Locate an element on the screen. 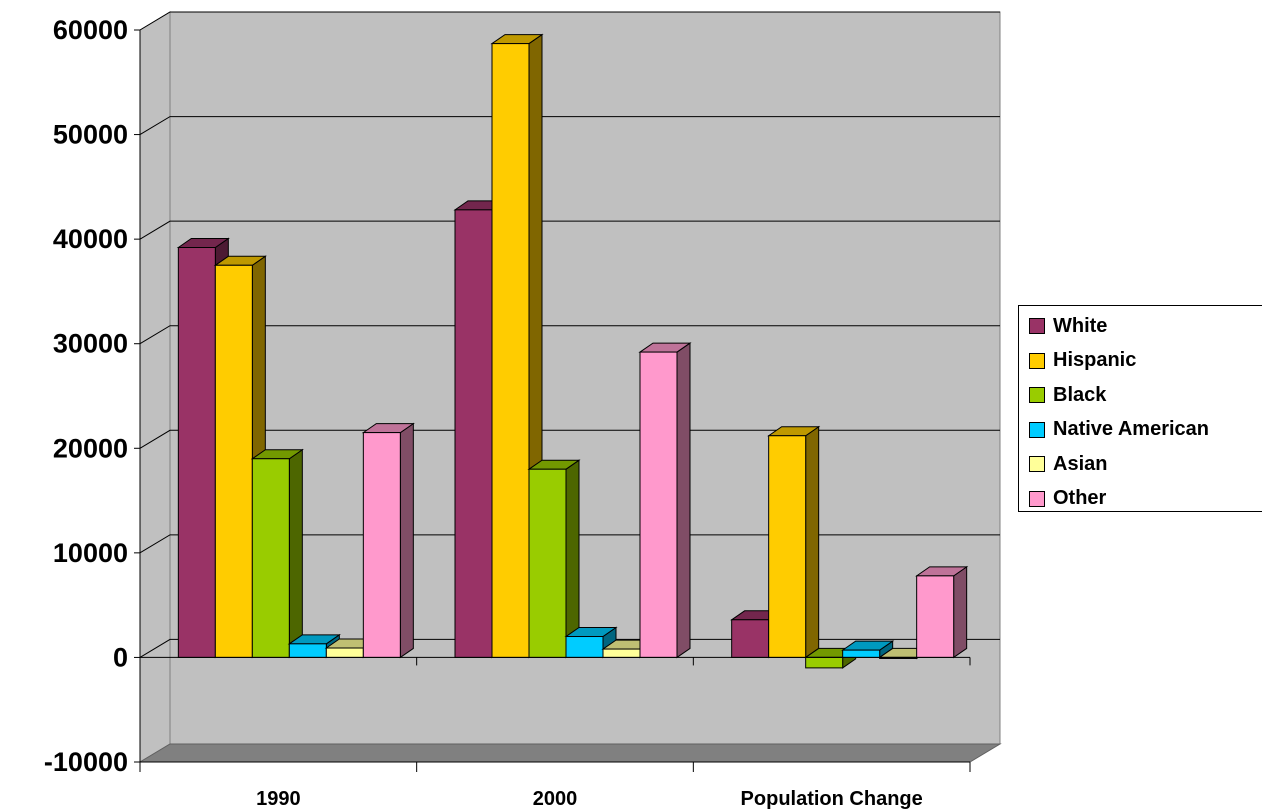  legend-item: Native American is located at coordinates (1119, 430).